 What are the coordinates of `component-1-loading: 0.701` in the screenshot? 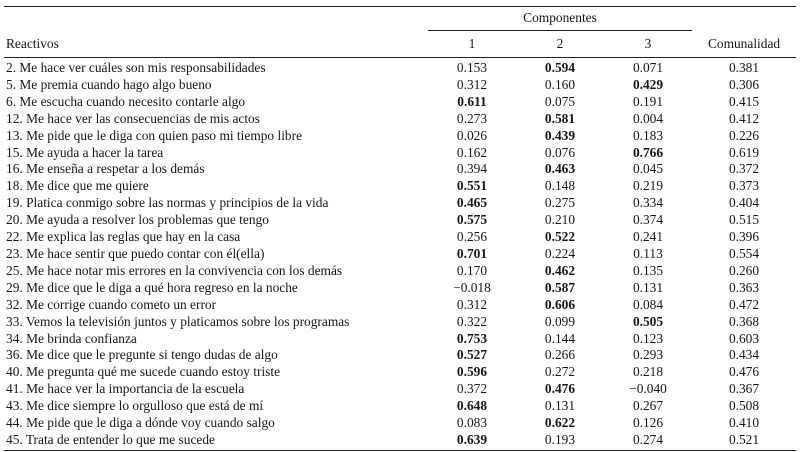 It's located at (472, 253).